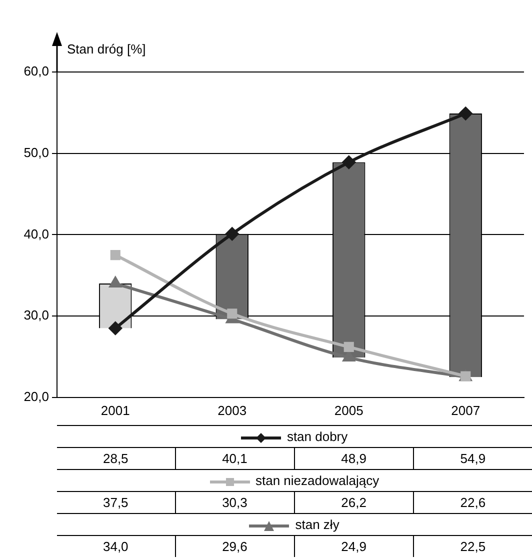 Image resolution: width=532 pixels, height=560 pixels. Describe the element at coordinates (116, 503) in the screenshot. I see `data-label: 37,5` at that location.